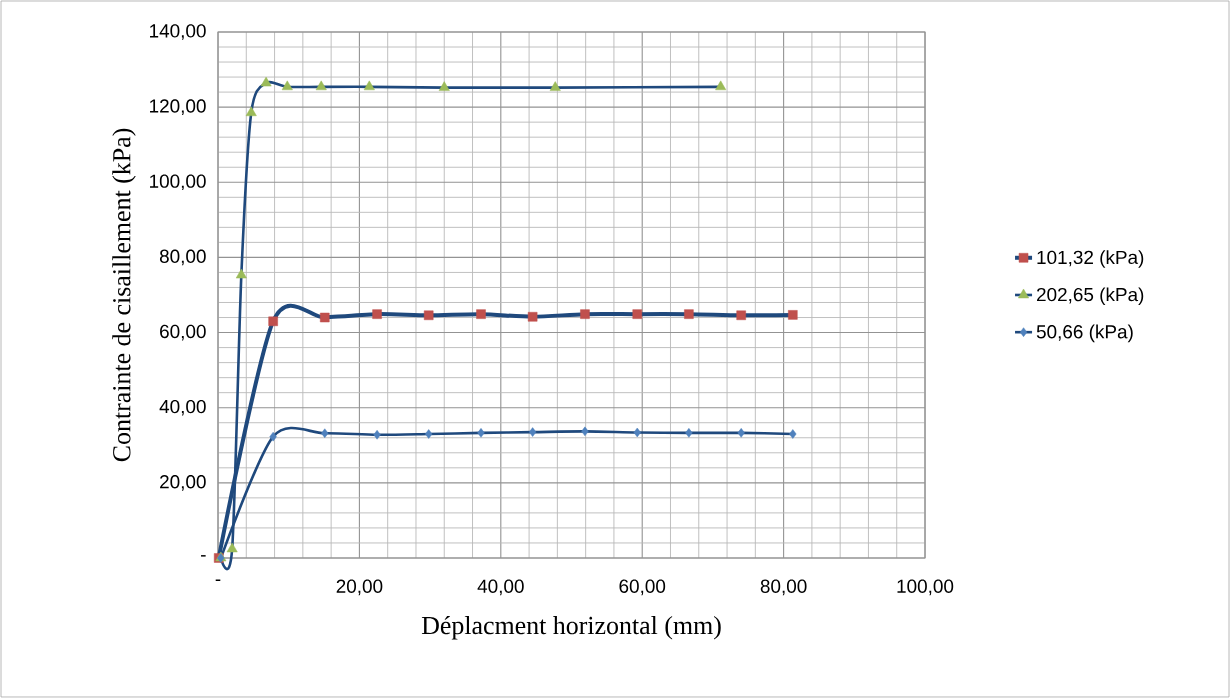  What do you see at coordinates (1090, 259) in the screenshot?
I see `legend-label: 101,32 (kPa)` at bounding box center [1090, 259].